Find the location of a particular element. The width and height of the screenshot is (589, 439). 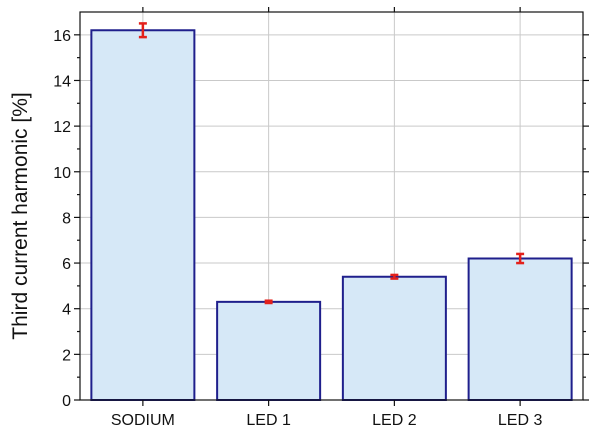

x-tick-label: SODIUM is located at coordinates (143, 420).